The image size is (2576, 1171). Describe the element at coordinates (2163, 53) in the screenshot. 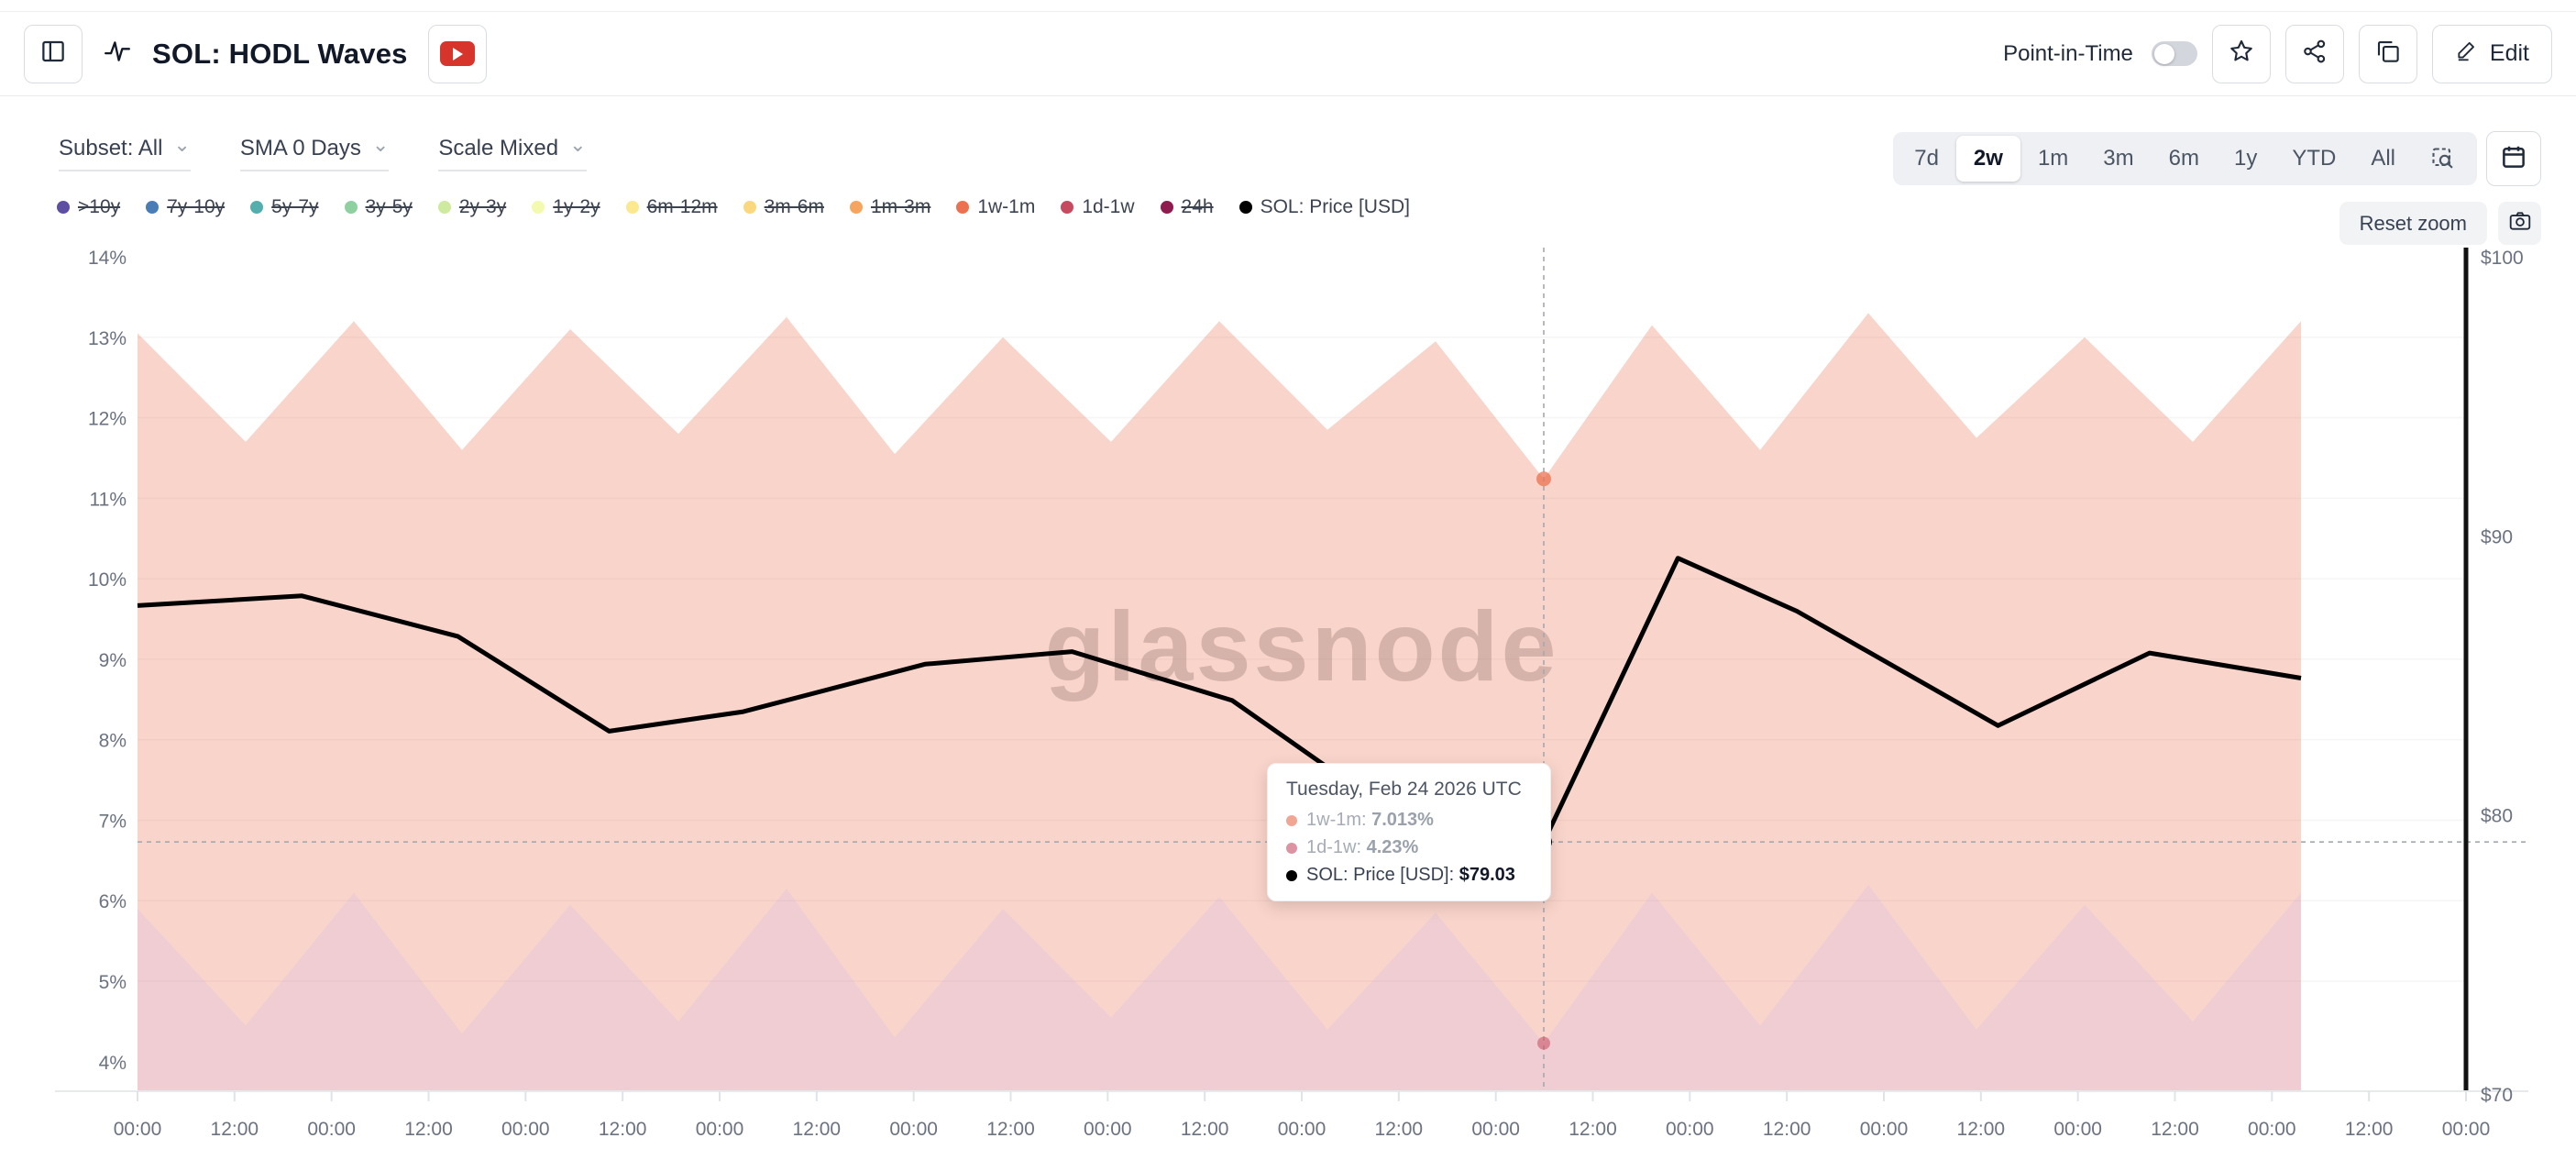

I see `toggle-knob` at that location.